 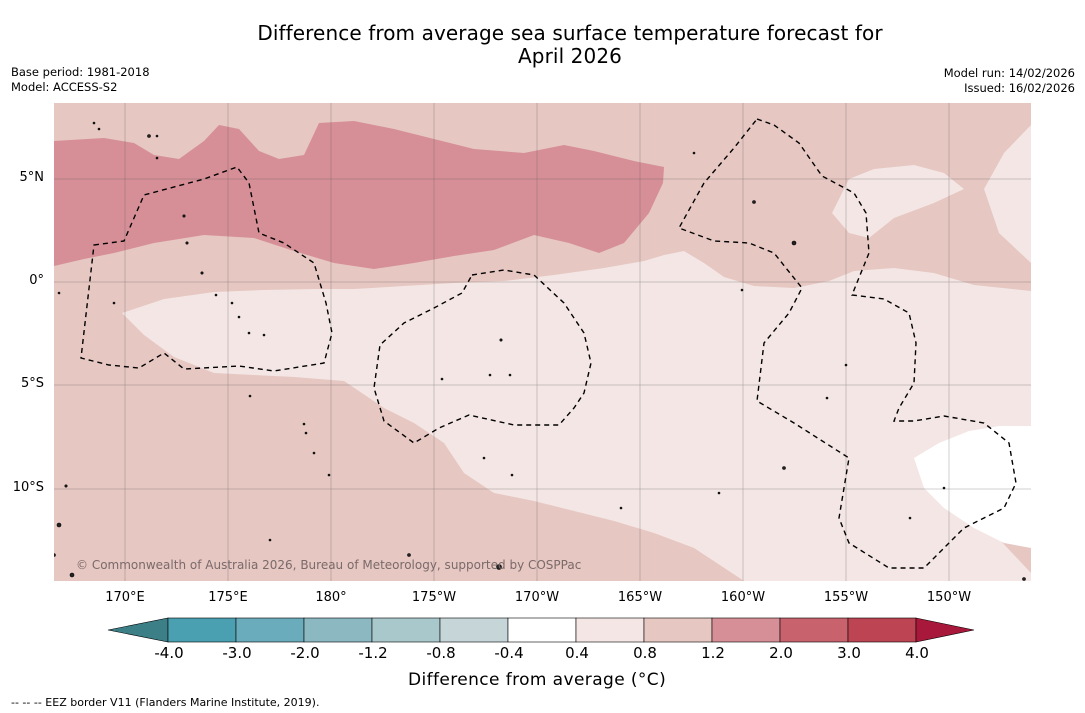 What do you see at coordinates (228, 597) in the screenshot?
I see `lon-label-175e: 175°E` at bounding box center [228, 597].